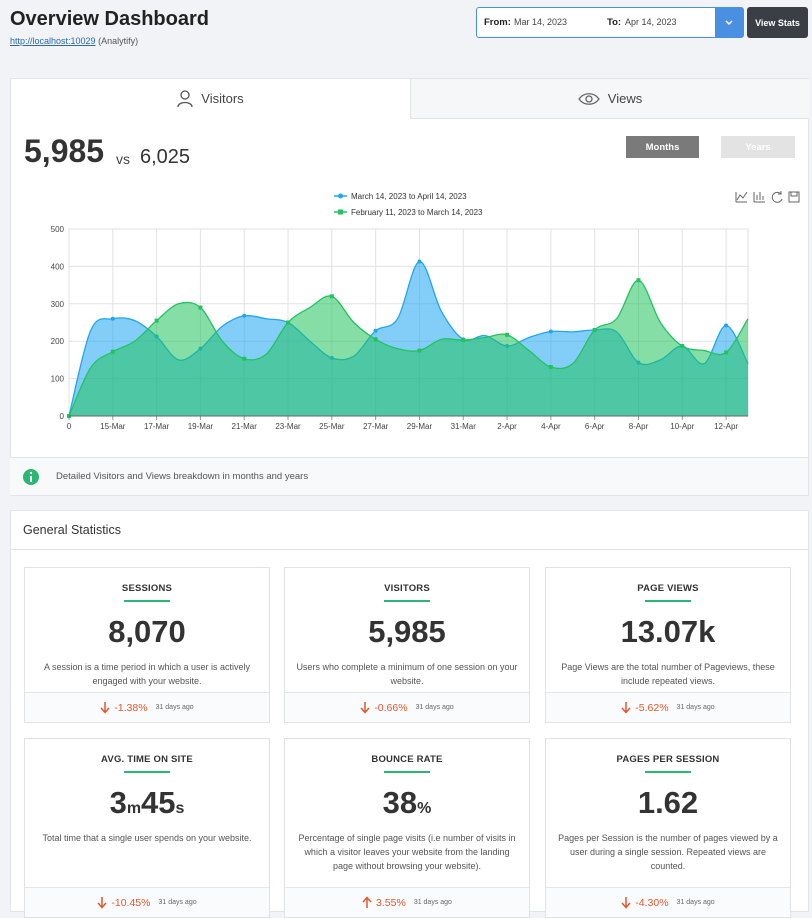 The height and width of the screenshot is (918, 812). Describe the element at coordinates (407, 707) in the screenshot. I see `card-footer: -0.66% 31 days ago` at that location.